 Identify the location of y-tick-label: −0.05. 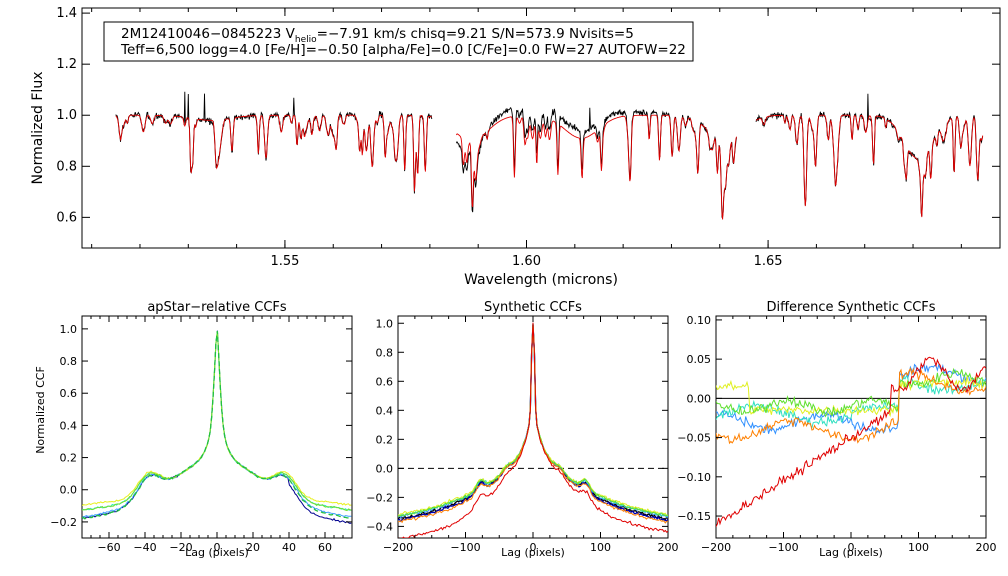
(694, 438).